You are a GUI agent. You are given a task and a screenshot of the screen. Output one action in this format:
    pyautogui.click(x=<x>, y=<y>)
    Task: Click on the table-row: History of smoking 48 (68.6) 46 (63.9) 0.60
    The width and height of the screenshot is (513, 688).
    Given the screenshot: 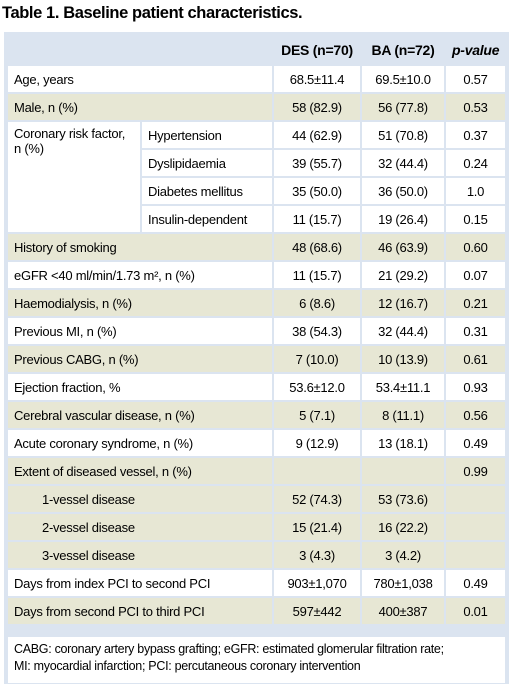 What is the action you would take?
    pyautogui.click(x=256, y=247)
    